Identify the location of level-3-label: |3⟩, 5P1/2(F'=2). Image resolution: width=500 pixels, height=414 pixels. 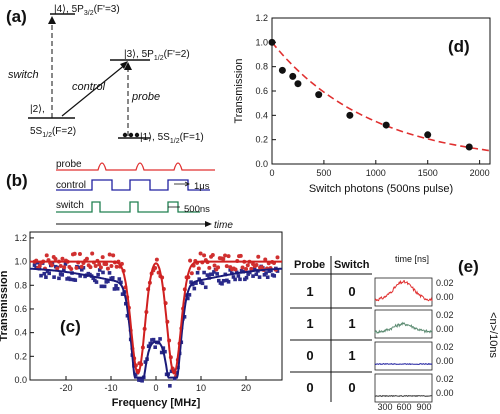
(157, 55).